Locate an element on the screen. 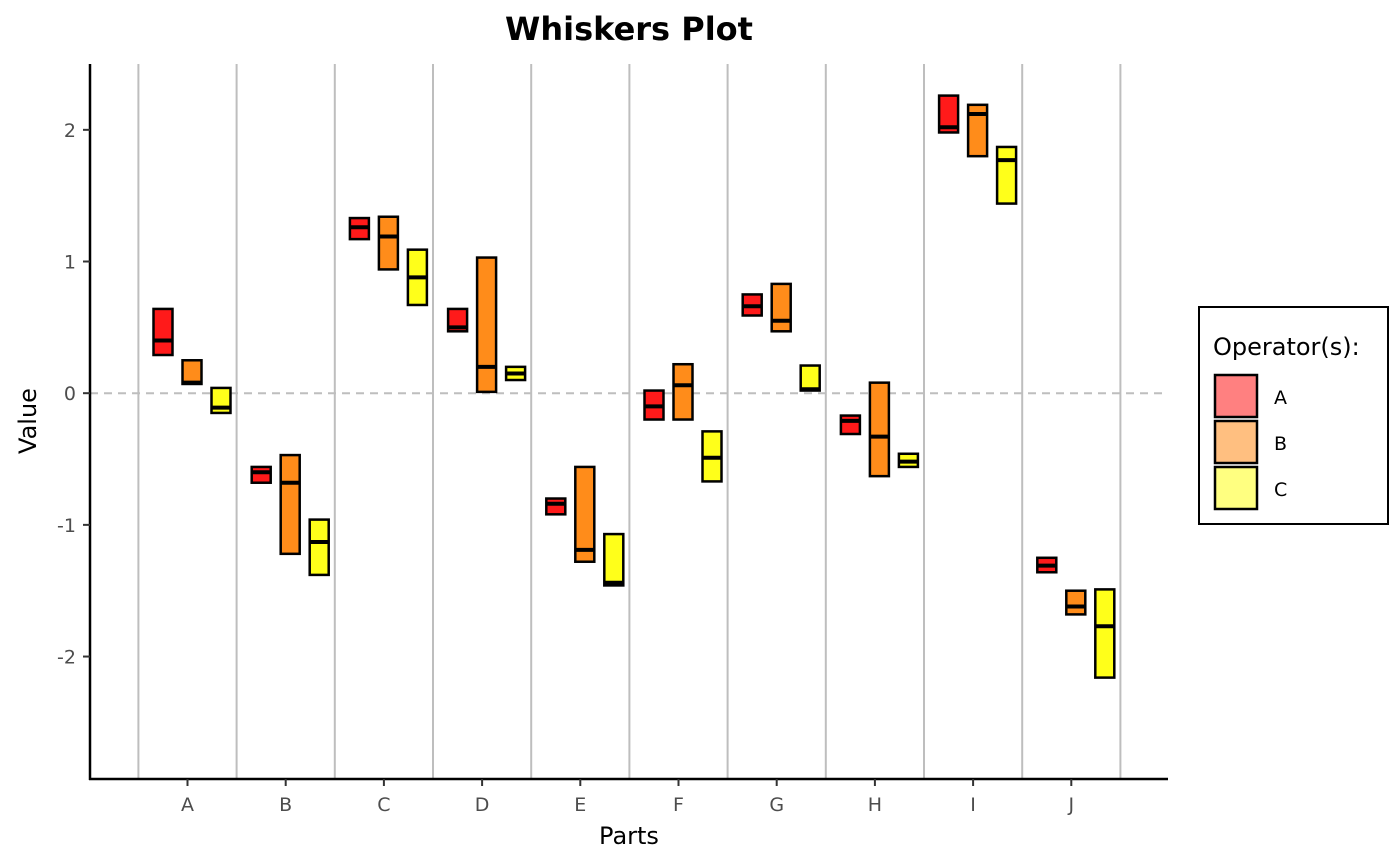  y-axis-title: Value is located at coordinates (28, 421).